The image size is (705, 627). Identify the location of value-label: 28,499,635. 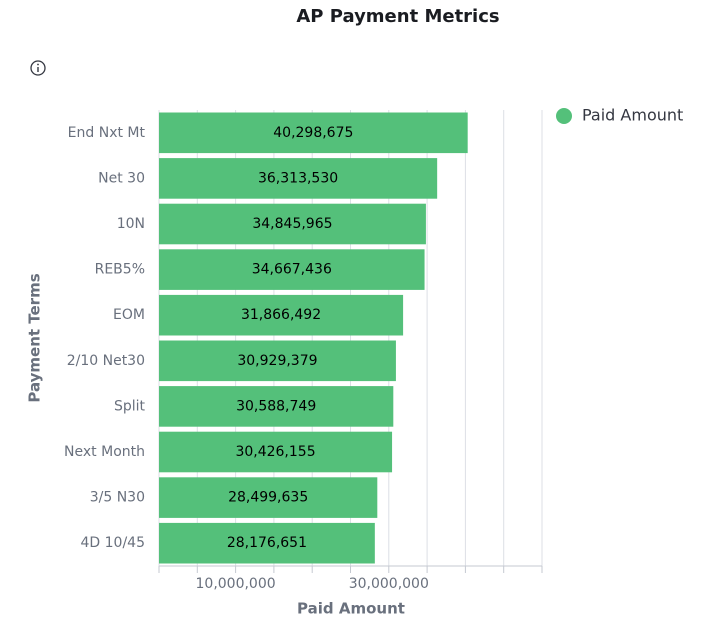
(268, 498).